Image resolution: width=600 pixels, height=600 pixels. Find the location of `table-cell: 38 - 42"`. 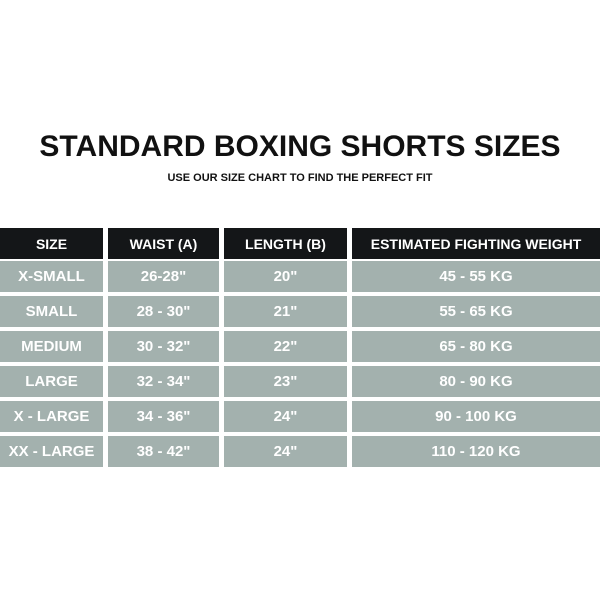

table-cell: 38 - 42" is located at coordinates (163, 451).